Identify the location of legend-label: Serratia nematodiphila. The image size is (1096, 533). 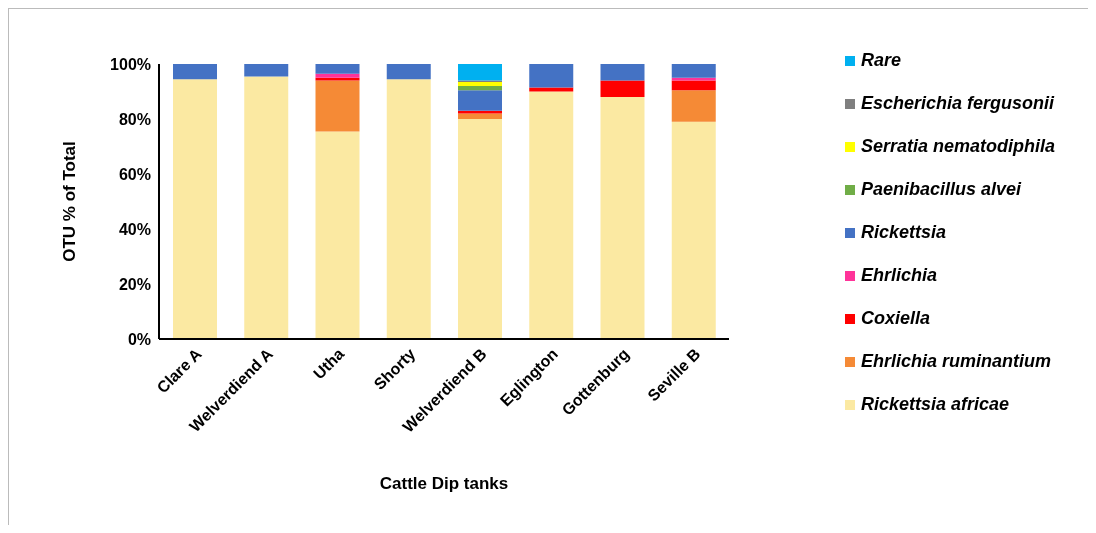
(958, 146).